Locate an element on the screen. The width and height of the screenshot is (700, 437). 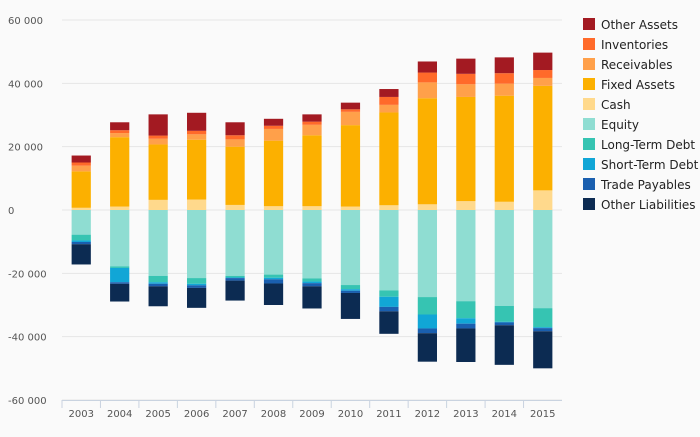
legend-item: Equity is located at coordinates (611, 125).